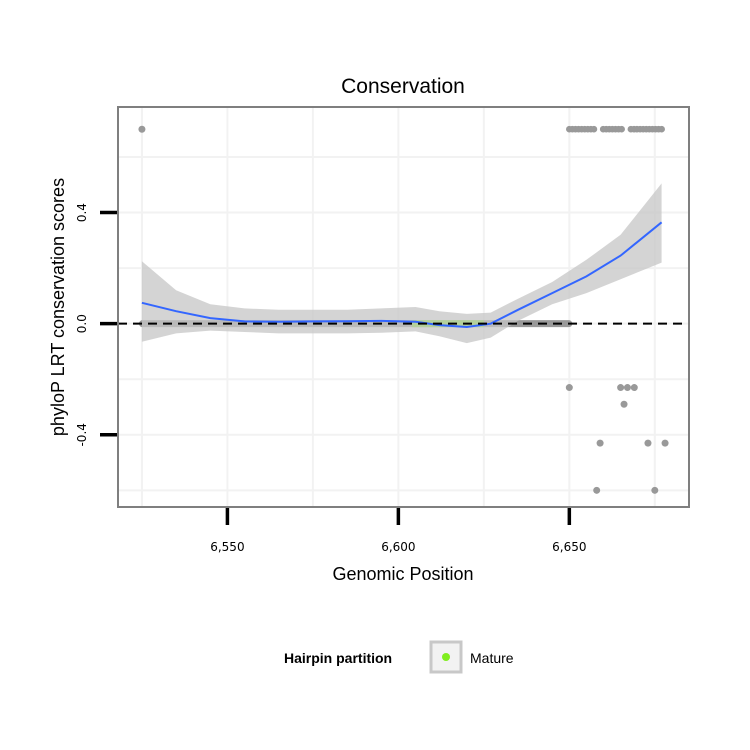  I want to click on y-axis: -0.4 0.0 0.4, so click(96, 325).